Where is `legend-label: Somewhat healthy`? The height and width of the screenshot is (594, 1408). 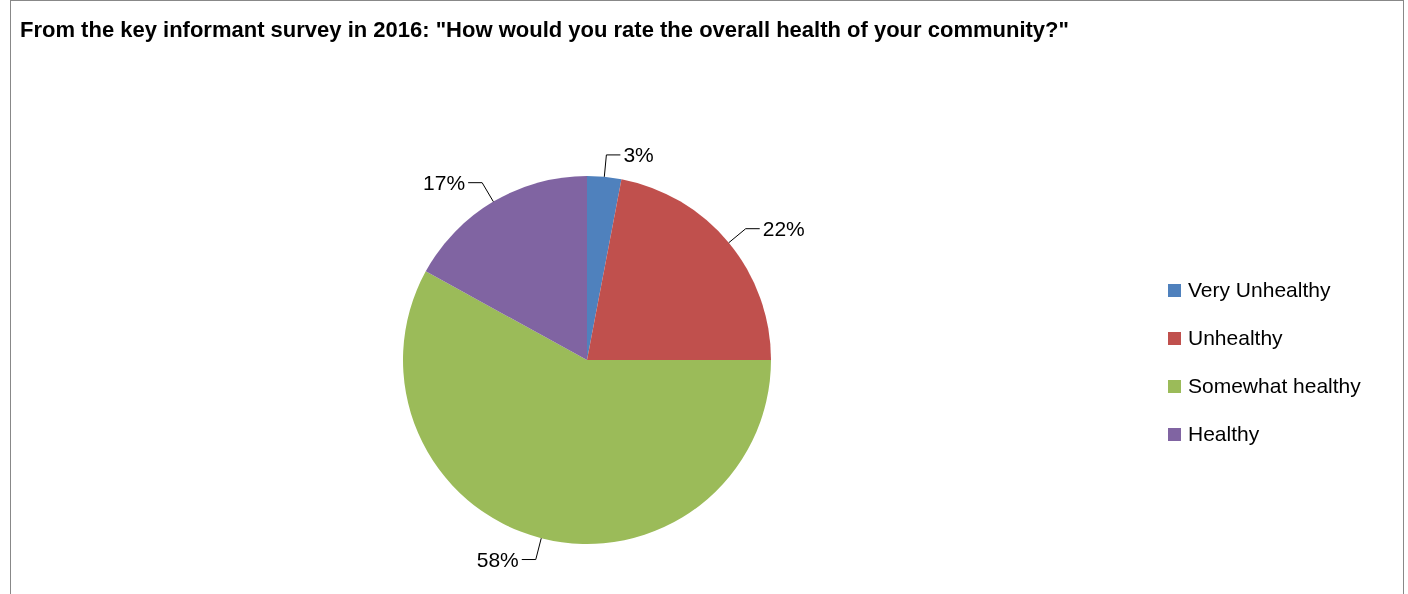
legend-label: Somewhat healthy is located at coordinates (1274, 386).